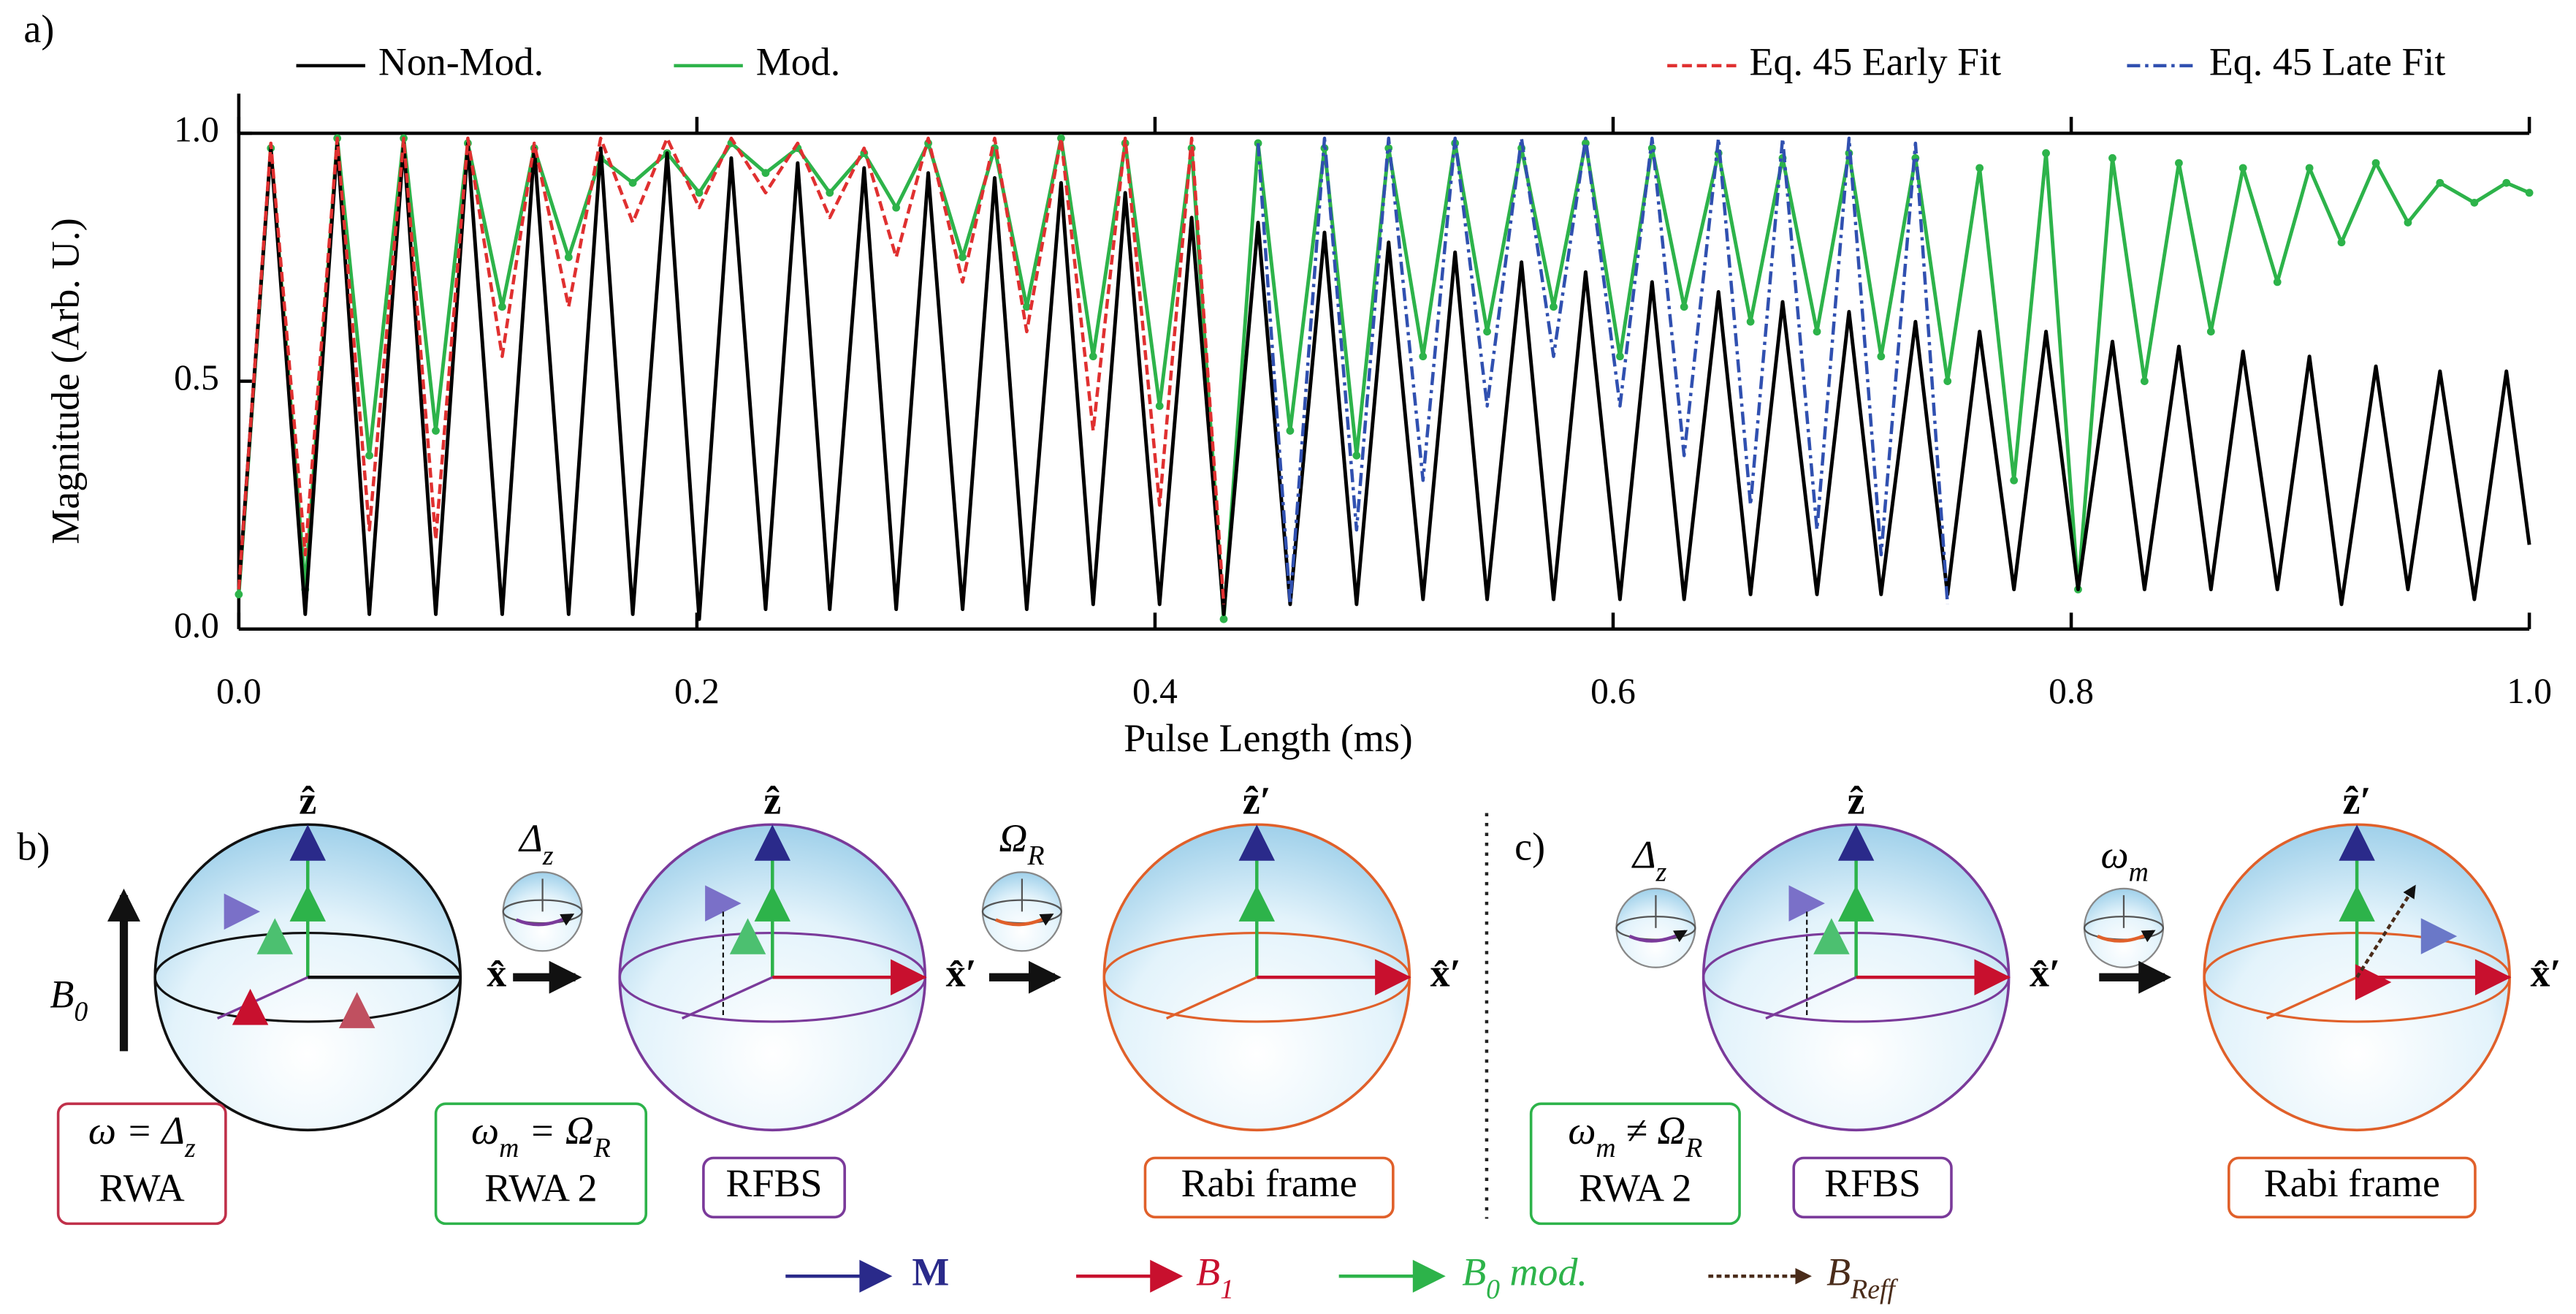 This screenshot has width=2576, height=1314. What do you see at coordinates (2072, 691) in the screenshot?
I see `x-tick-label: 0.8` at bounding box center [2072, 691].